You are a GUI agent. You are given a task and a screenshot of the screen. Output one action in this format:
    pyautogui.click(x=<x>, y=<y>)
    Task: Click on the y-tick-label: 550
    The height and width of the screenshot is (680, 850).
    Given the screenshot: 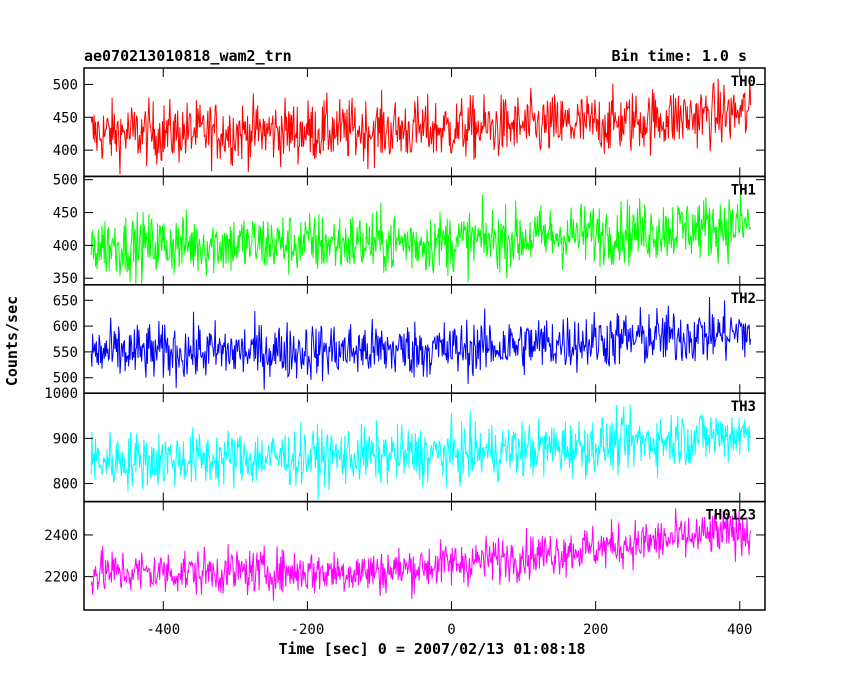 What is the action you would take?
    pyautogui.click(x=65, y=353)
    